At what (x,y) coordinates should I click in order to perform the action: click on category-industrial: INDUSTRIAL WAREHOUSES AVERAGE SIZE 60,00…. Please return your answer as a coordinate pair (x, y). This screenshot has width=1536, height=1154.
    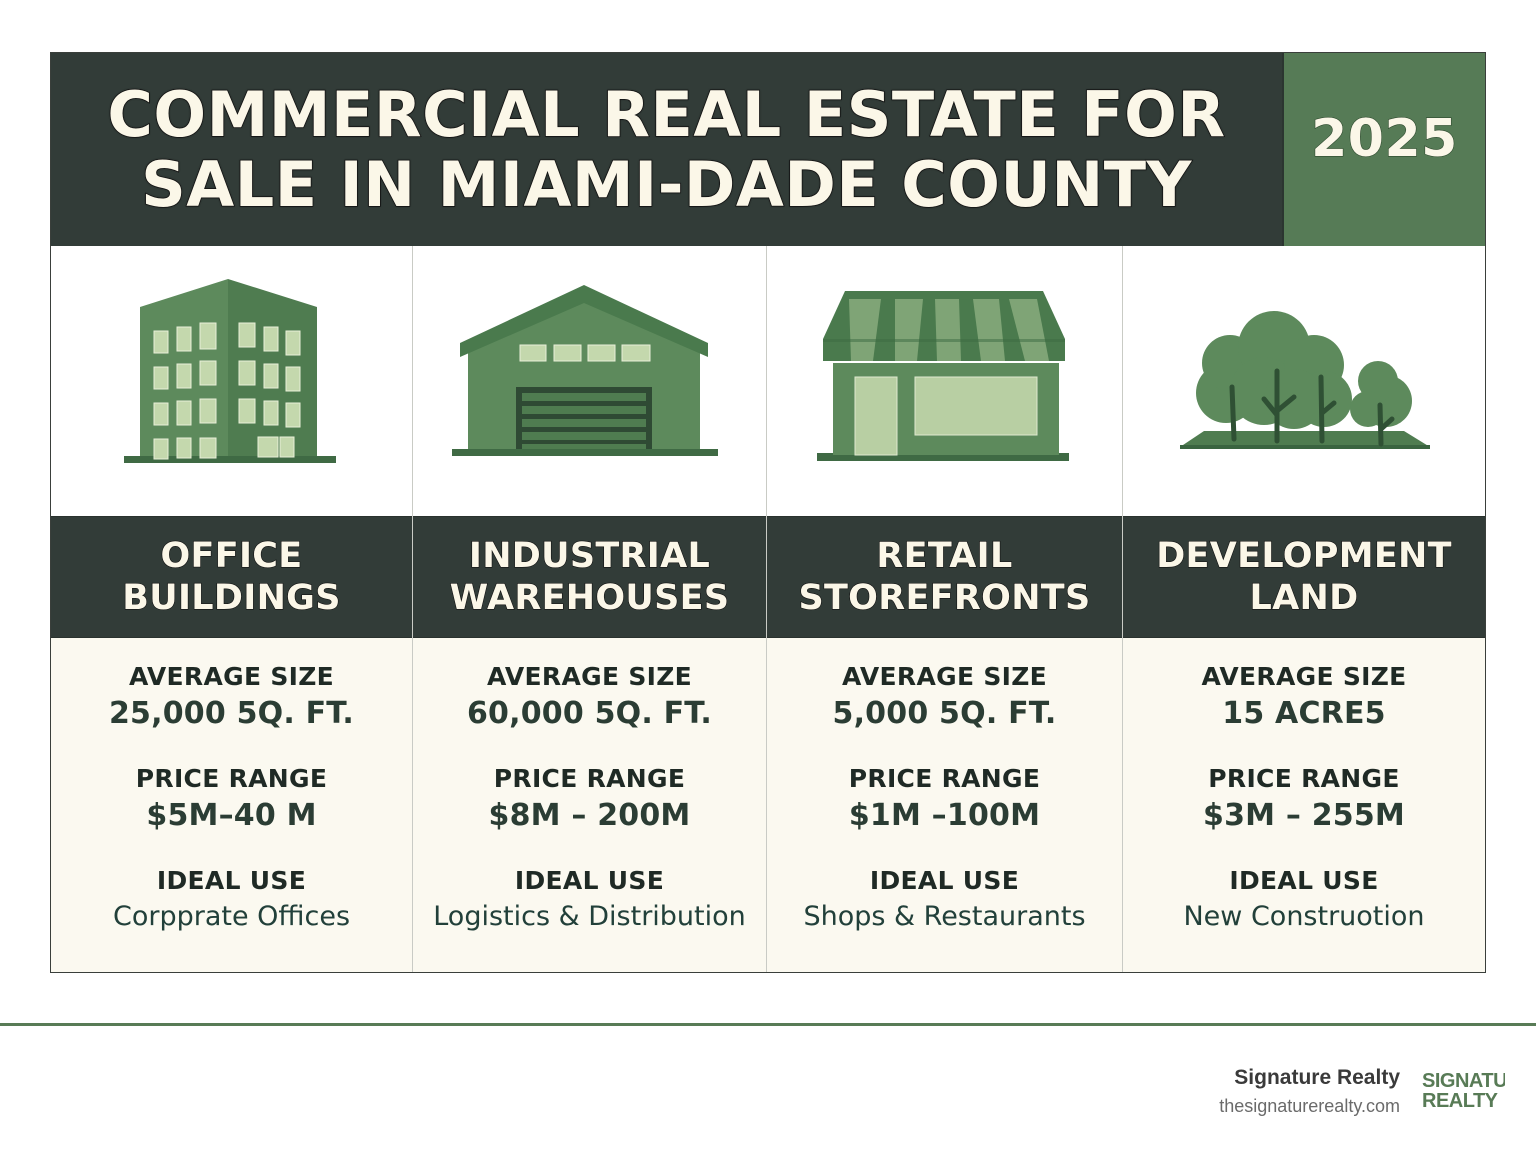
    Looking at the image, I should click on (590, 609).